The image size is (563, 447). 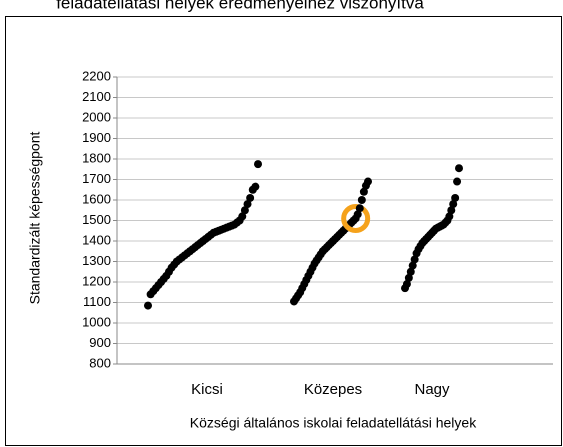 I want to click on y-tick-label: 1400, so click(x=96, y=239).